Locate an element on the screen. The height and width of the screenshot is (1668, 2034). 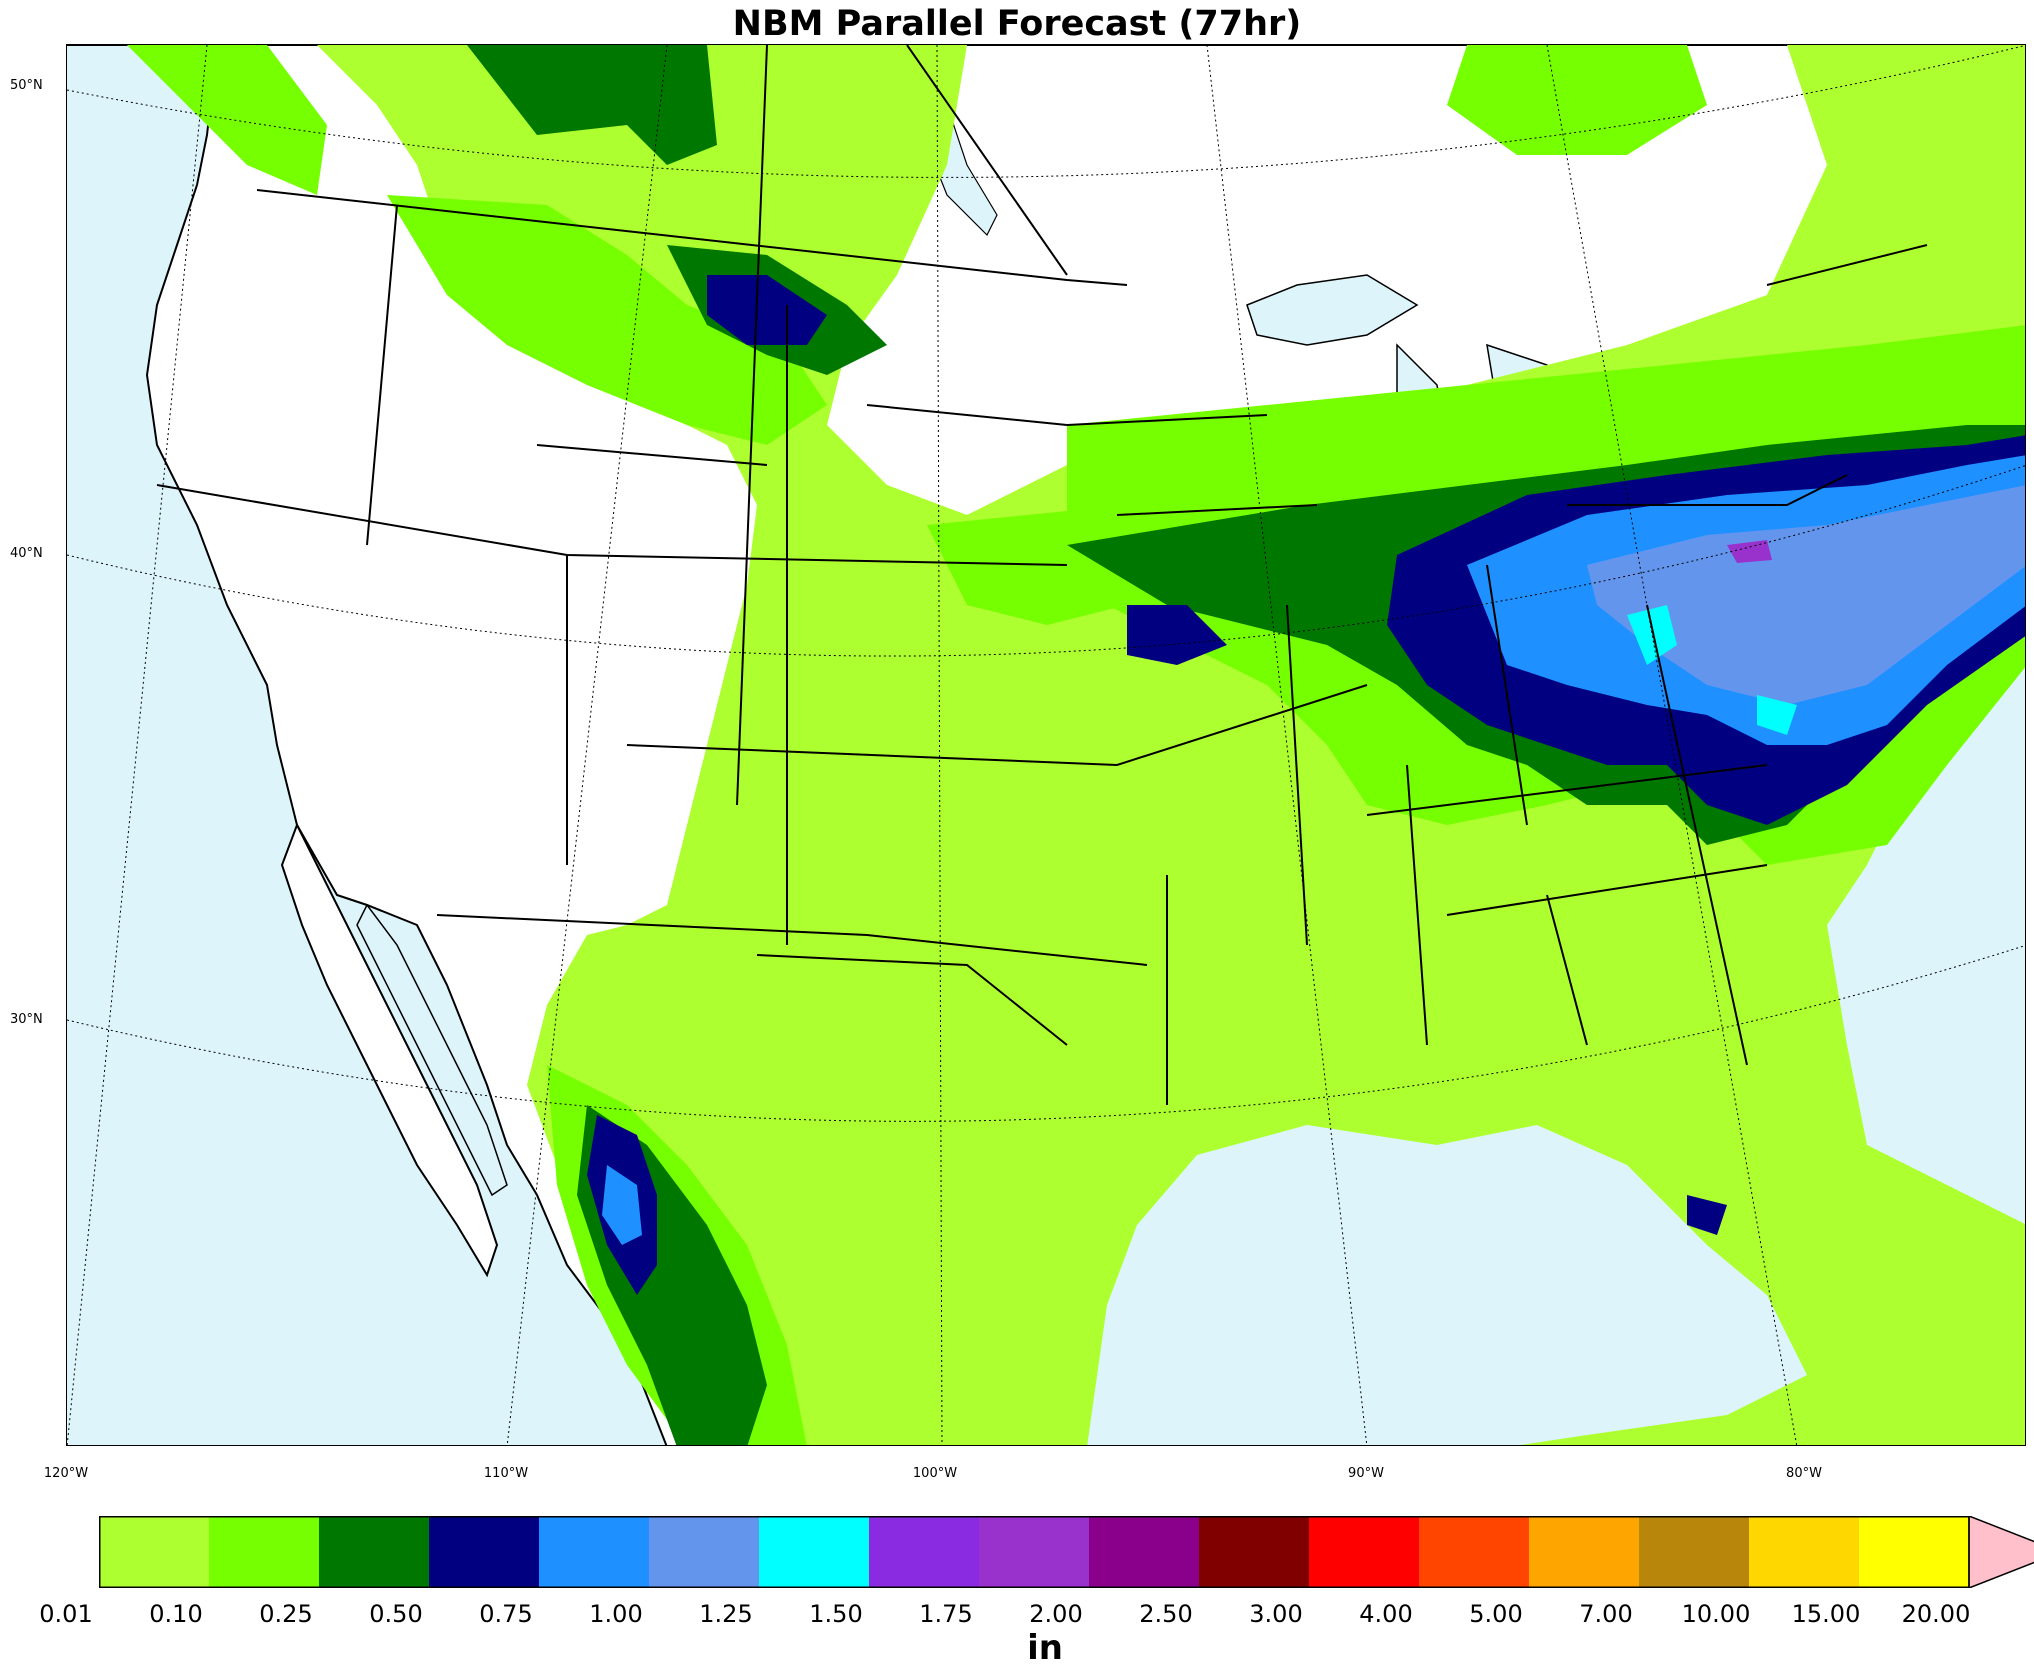
colorbar-outline is located at coordinates (1034, 1552).